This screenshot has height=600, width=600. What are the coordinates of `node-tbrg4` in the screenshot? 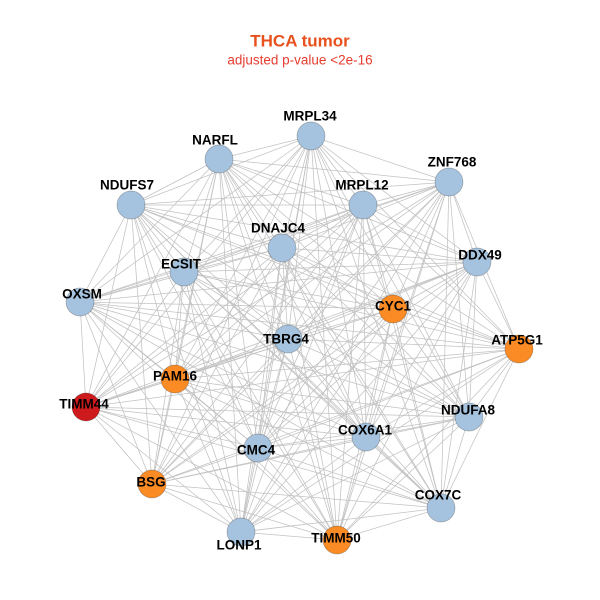 It's located at (288, 339).